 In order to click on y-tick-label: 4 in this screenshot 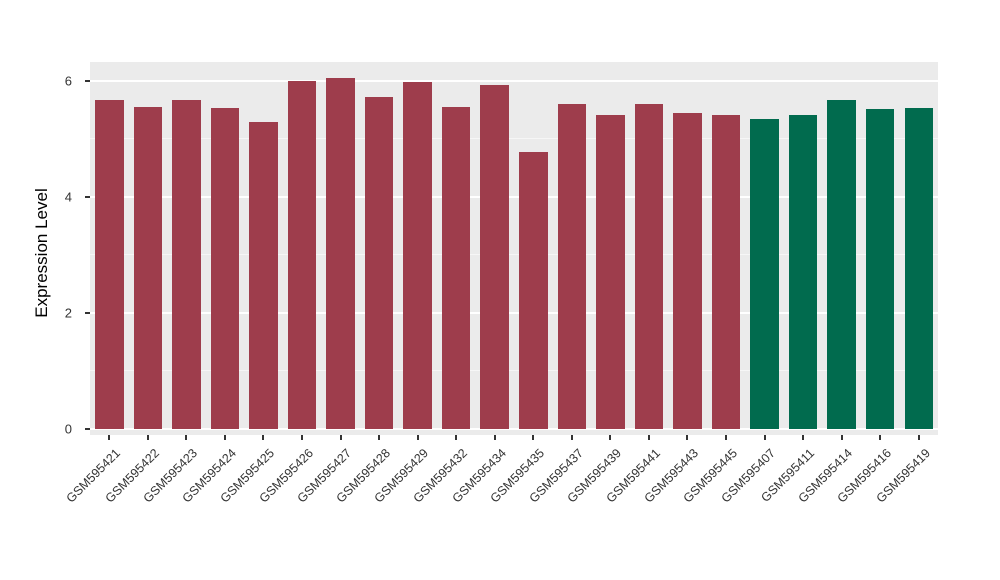, I will do `click(68, 197)`.